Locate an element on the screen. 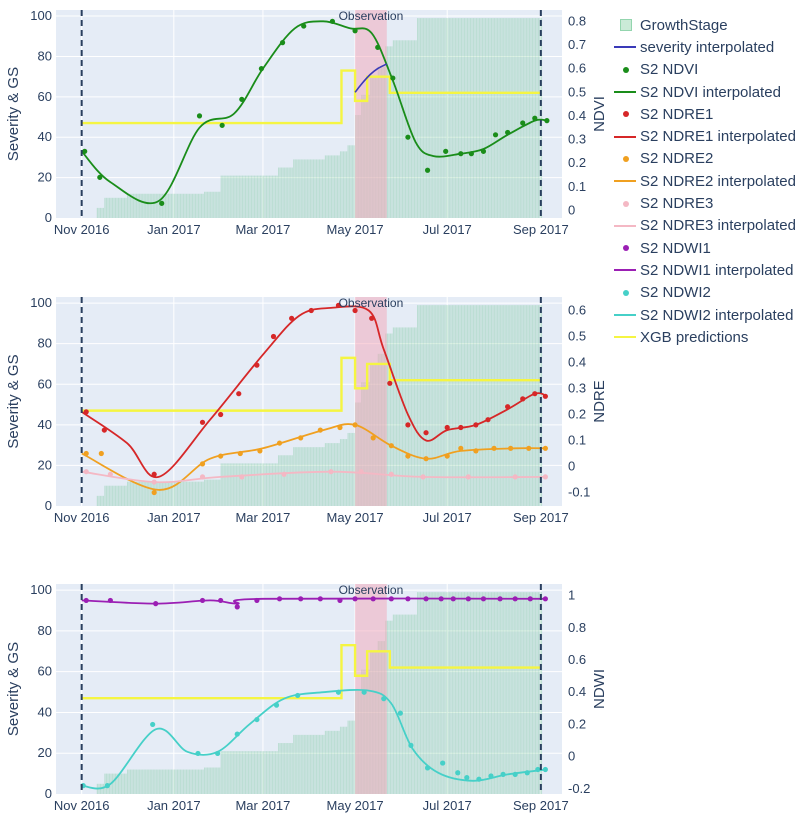  s2-ndre1-point is located at coordinates (461, 427).